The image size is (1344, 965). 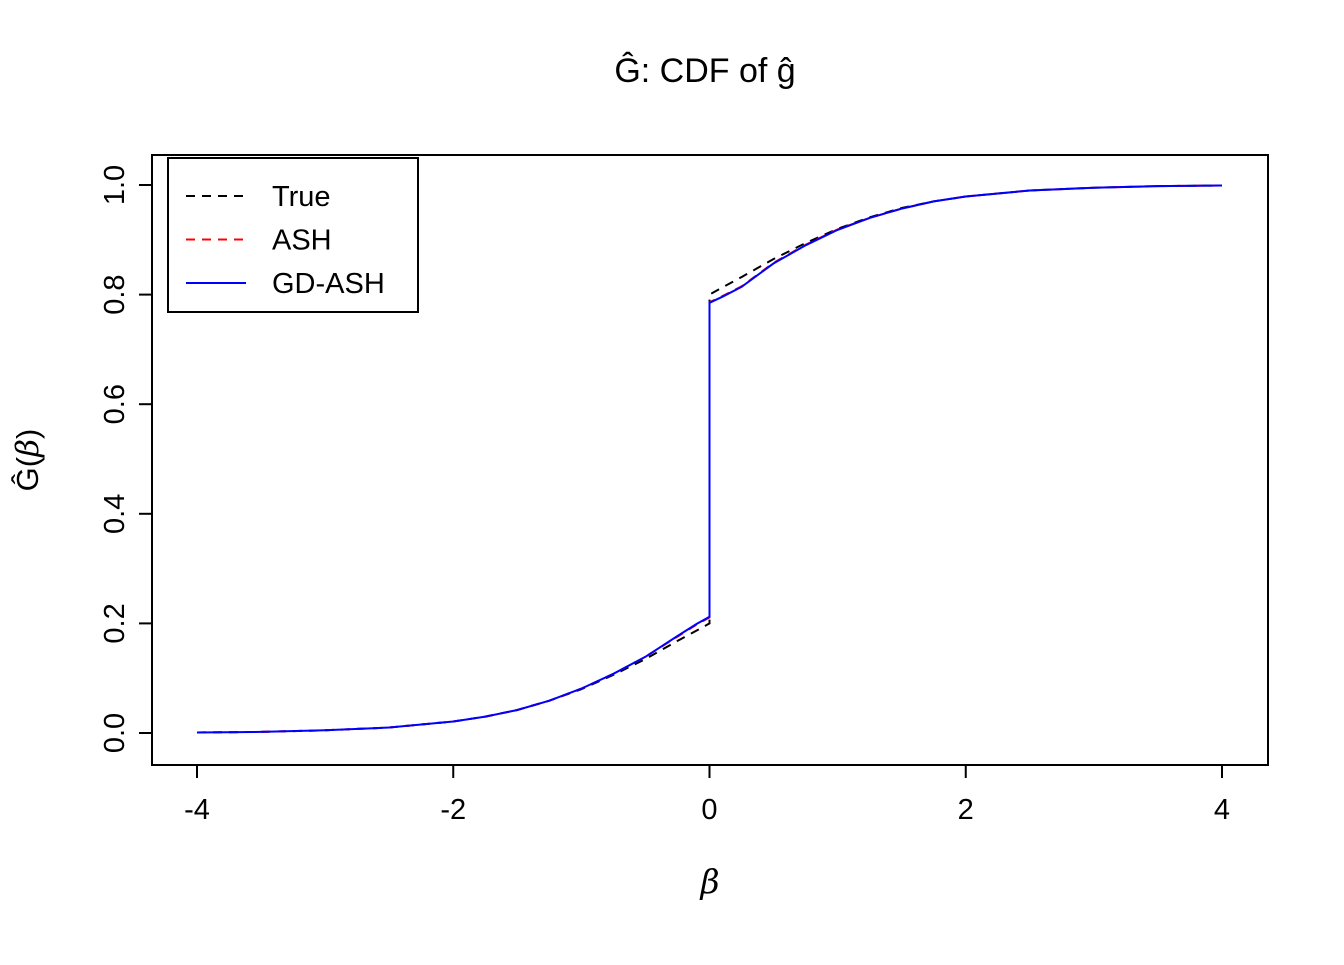 What do you see at coordinates (966, 810) in the screenshot?
I see `x-tick-label: 2` at bounding box center [966, 810].